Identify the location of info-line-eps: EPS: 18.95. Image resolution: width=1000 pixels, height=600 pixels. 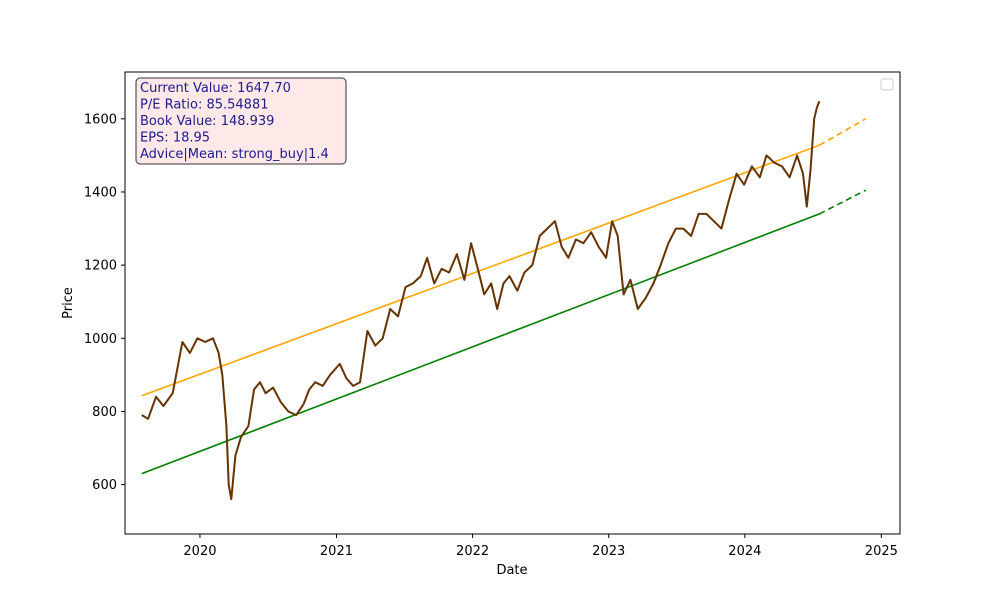
(175, 138).